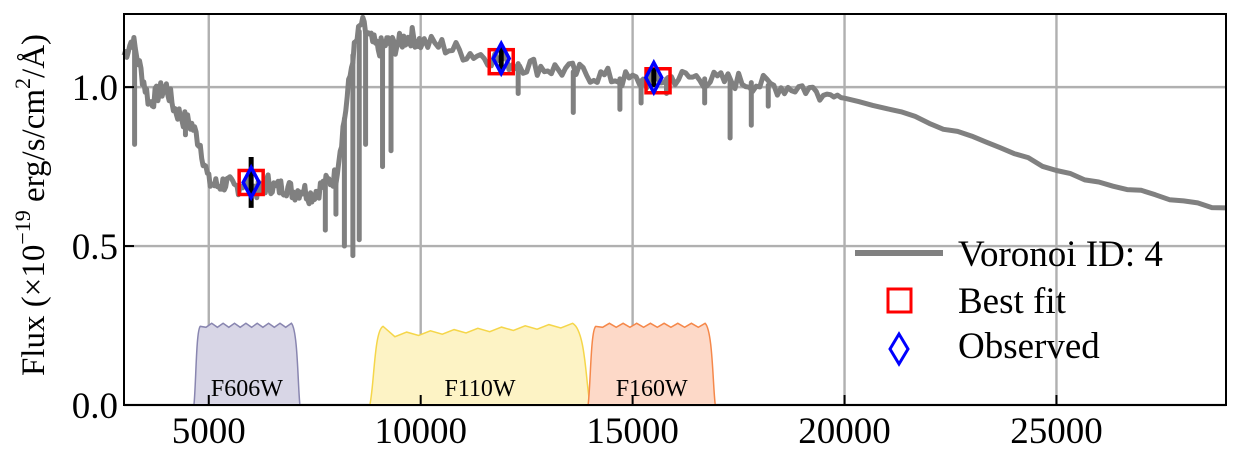  Describe the element at coordinates (247, 364) in the screenshot. I see `filter-curve-f606w` at that location.